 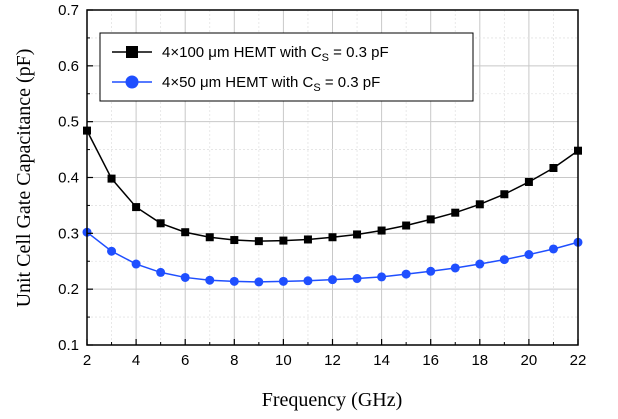 I want to click on y-tick-label: 0.1, so click(x=68, y=345).